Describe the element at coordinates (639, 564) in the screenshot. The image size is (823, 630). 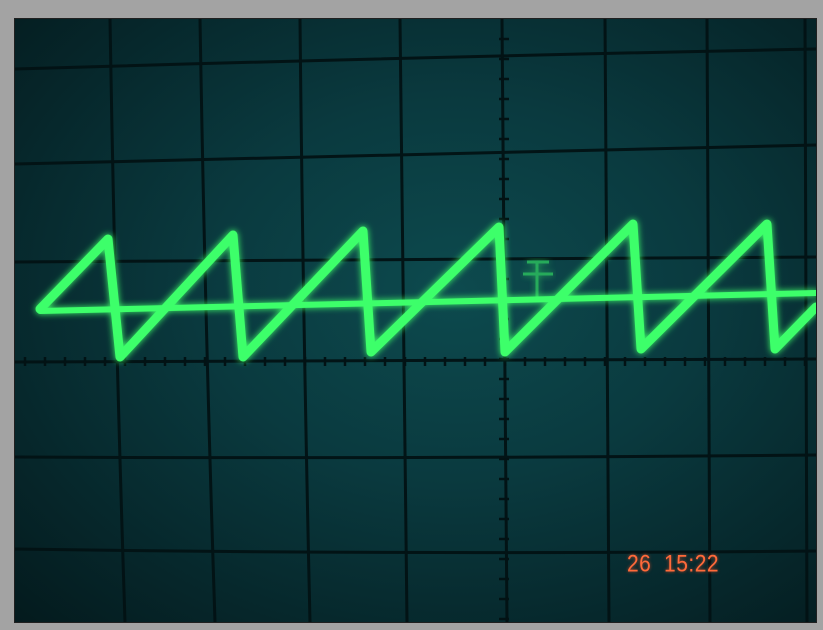
I see `date-day: 26` at that location.